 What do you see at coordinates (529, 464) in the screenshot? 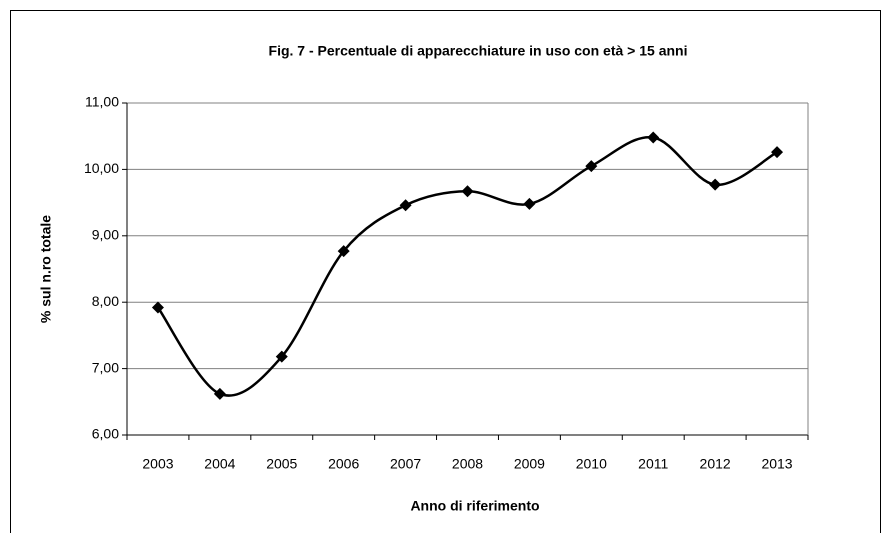
I see `x-tick-label: 2009` at bounding box center [529, 464].